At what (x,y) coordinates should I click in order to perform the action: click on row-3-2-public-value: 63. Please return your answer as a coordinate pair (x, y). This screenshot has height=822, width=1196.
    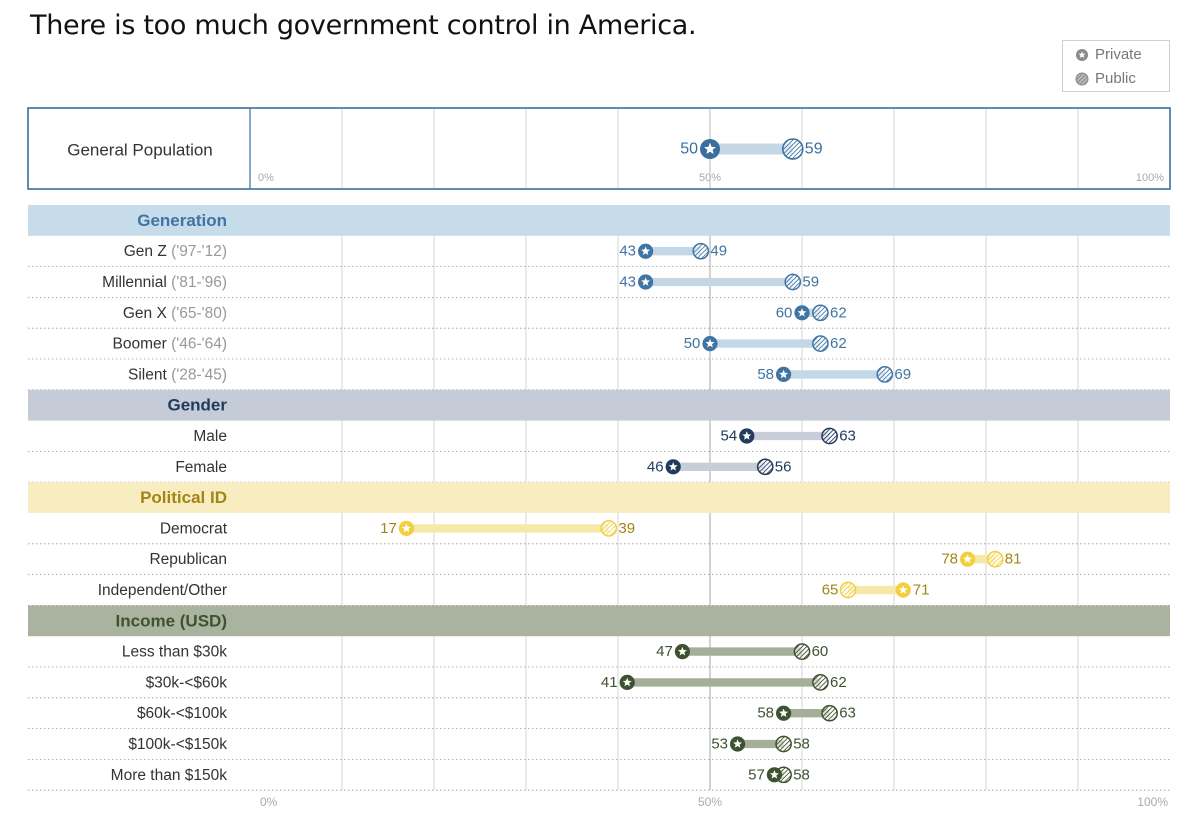
    Looking at the image, I should click on (847, 713).